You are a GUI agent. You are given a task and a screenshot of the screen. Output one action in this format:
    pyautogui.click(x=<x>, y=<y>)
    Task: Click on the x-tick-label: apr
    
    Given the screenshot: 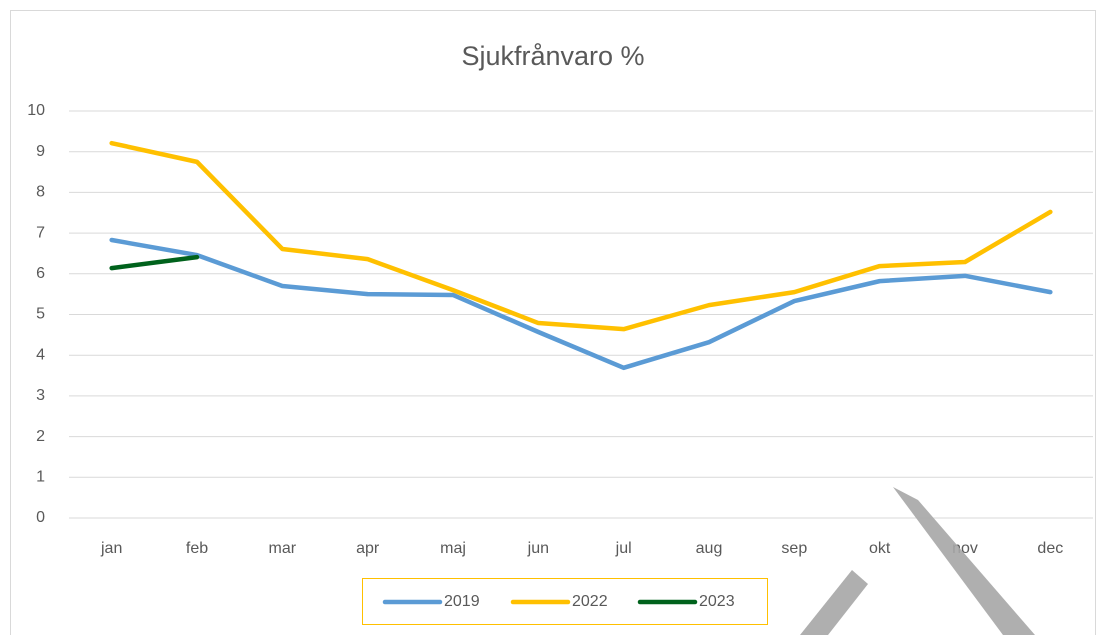 What is the action you would take?
    pyautogui.click(x=368, y=548)
    